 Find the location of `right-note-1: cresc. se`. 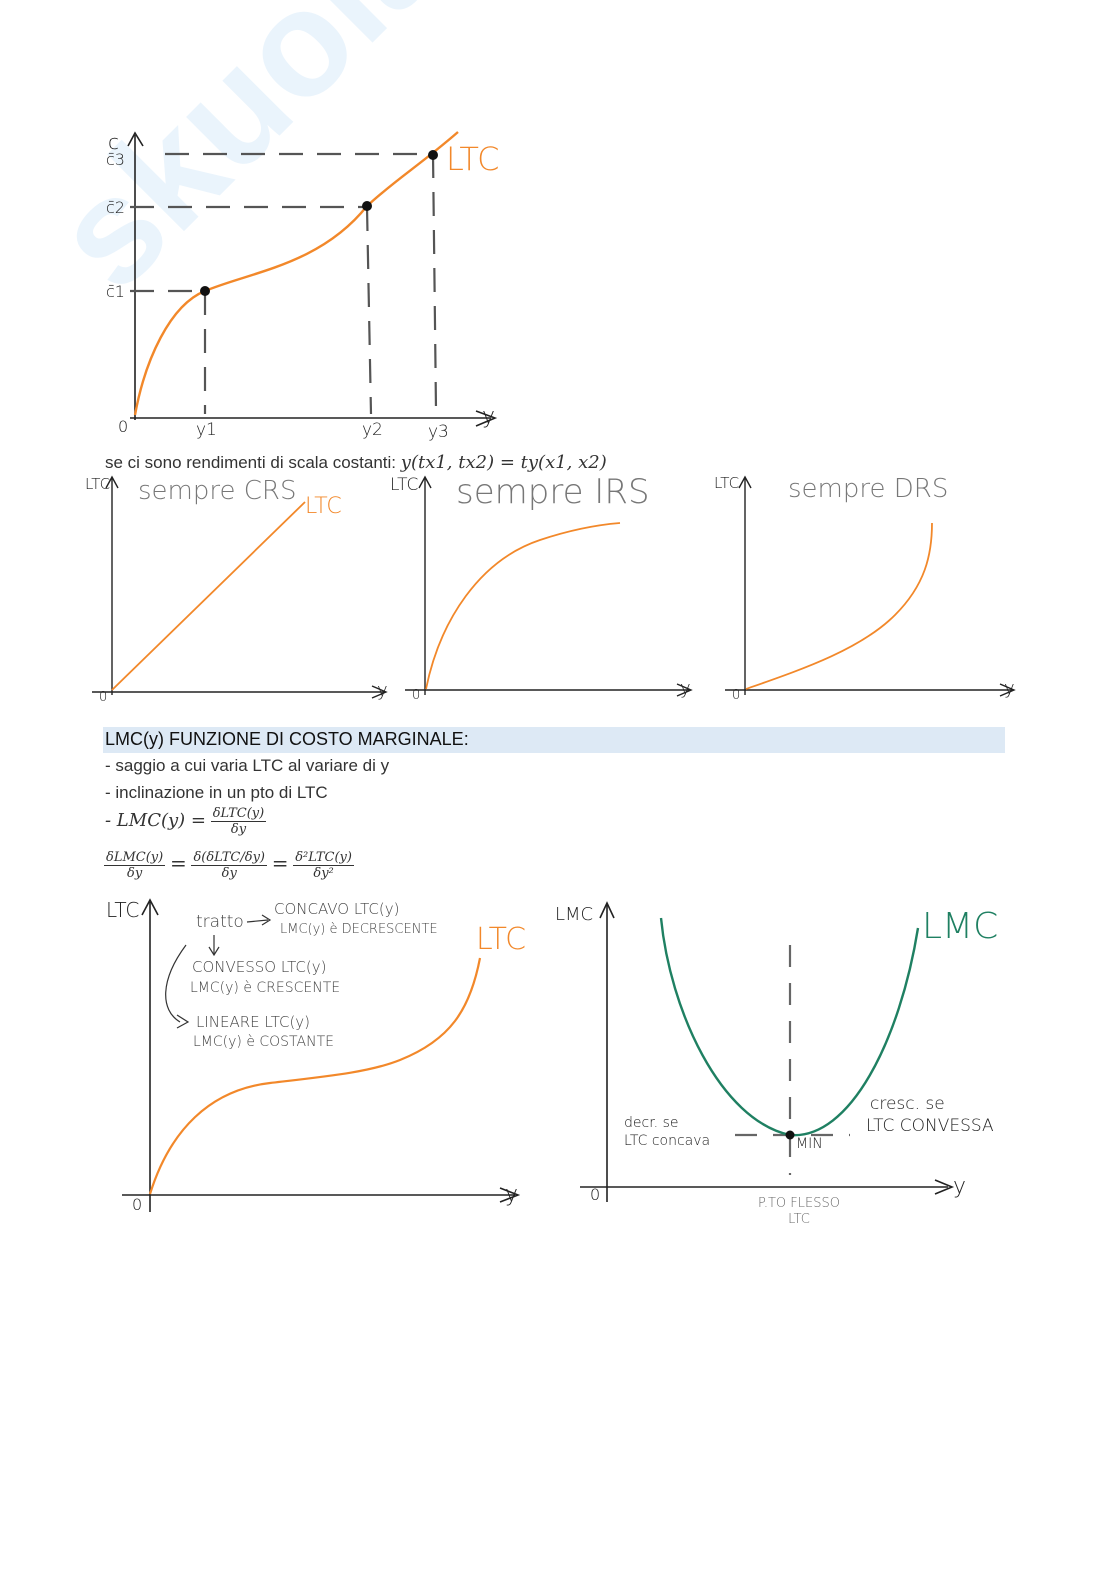

right-note-1: cresc. se is located at coordinates (907, 1104).